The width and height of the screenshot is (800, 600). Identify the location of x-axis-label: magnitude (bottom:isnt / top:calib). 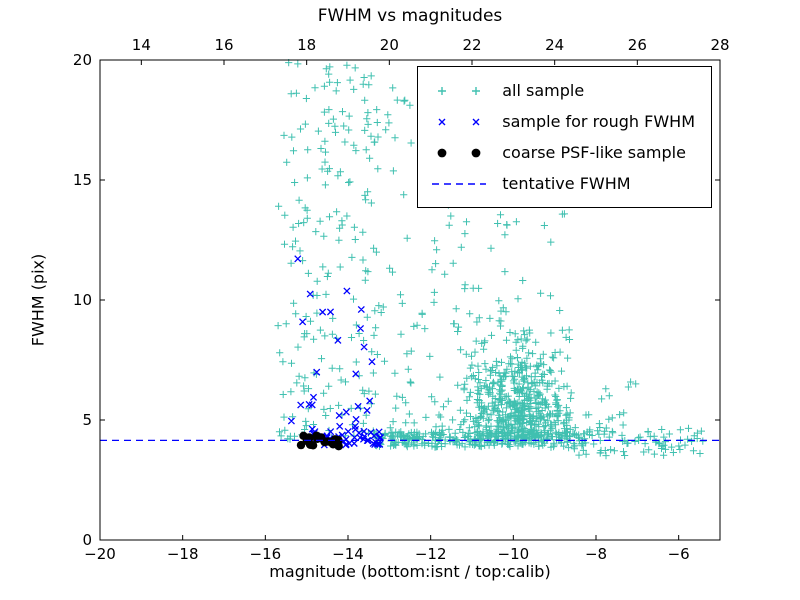
(410, 571).